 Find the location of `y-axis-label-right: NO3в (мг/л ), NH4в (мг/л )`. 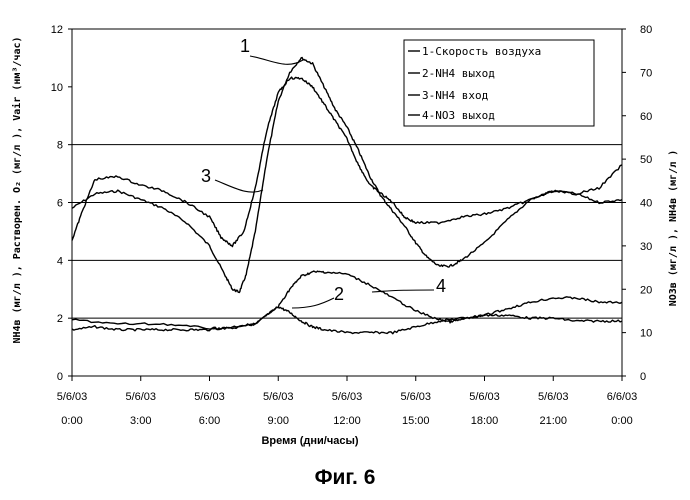

y-axis-label-right: NO3в (мг/л ), NH4в (мг/л ) is located at coordinates (673, 228).